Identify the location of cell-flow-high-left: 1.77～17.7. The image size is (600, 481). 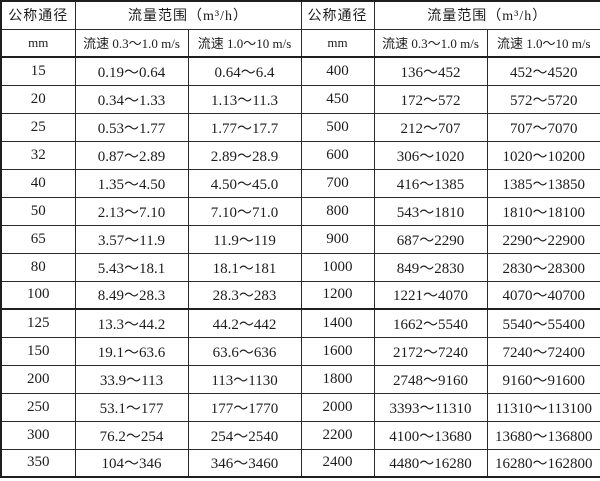
(244, 127).